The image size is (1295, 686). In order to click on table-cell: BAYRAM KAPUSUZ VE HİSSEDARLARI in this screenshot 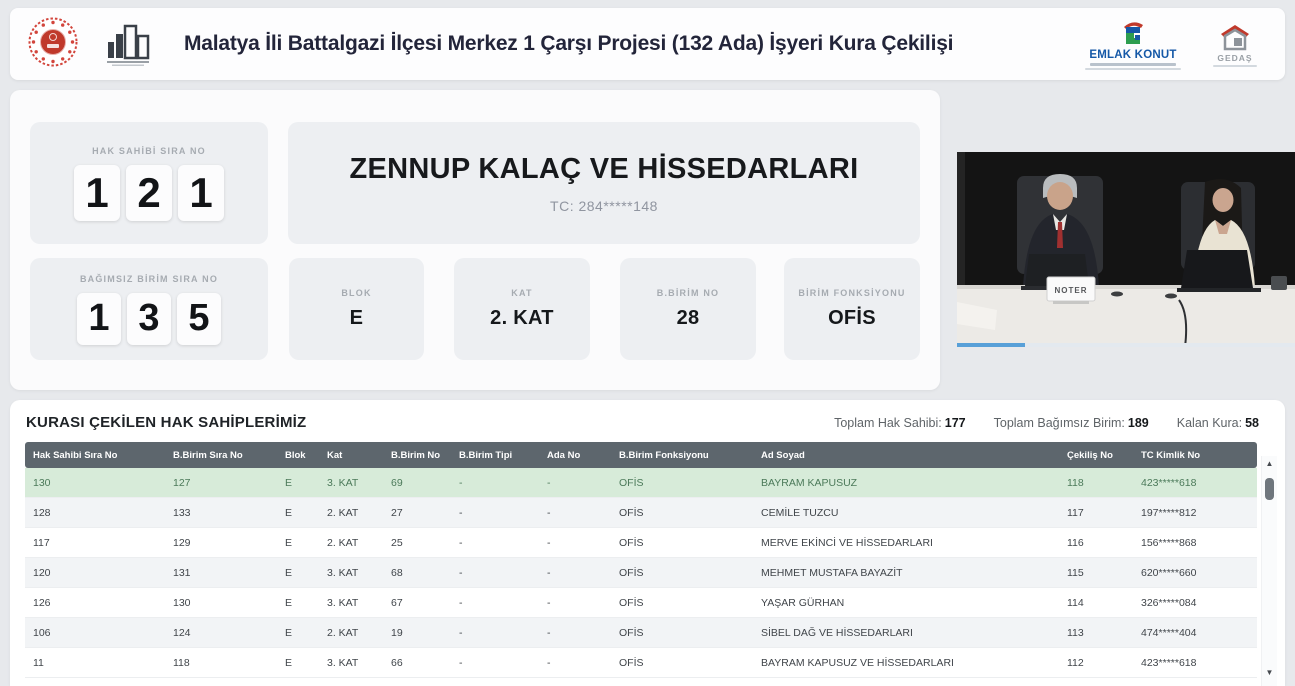, I will do `click(906, 662)`.